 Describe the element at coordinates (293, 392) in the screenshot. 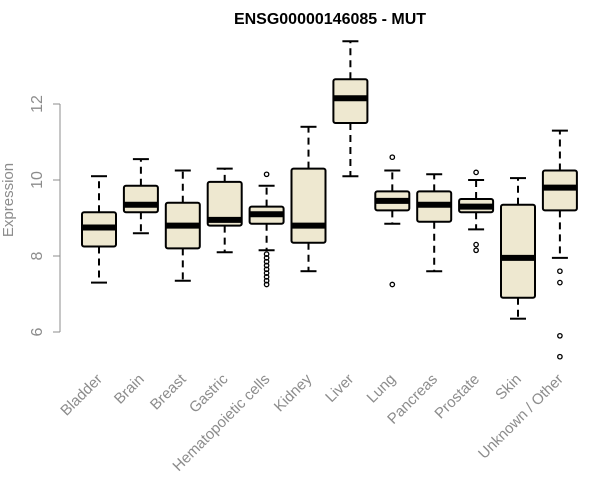

I see `x-tick-label: Kidney` at that location.